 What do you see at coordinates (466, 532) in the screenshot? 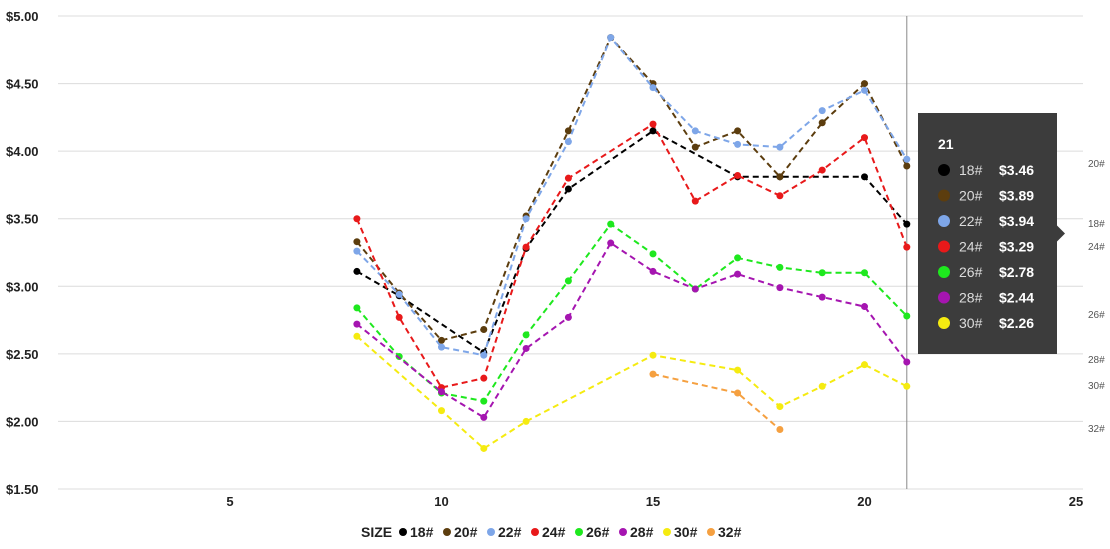
I see `legend-item-label: 20#` at bounding box center [466, 532].